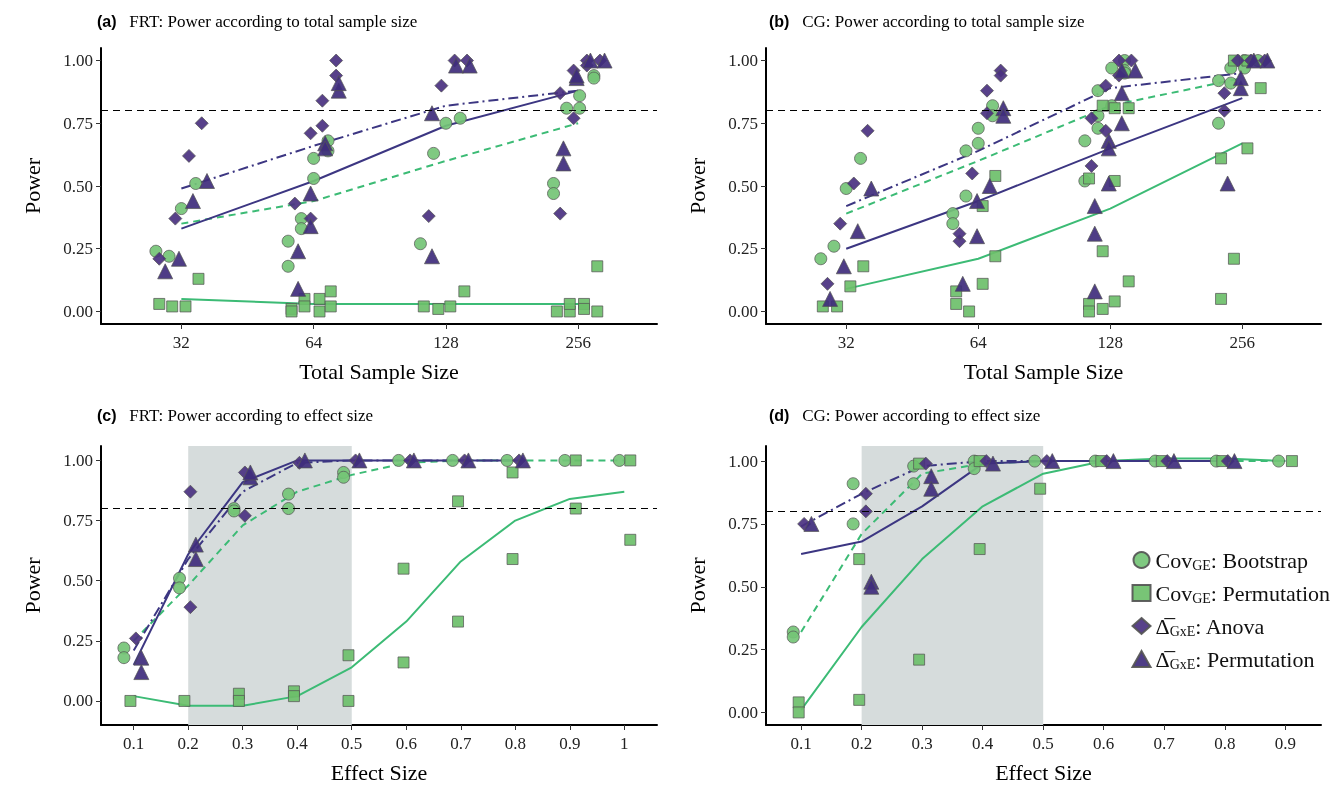 The width and height of the screenshot is (1343, 788). What do you see at coordinates (257, 21) in the screenshot?
I see `chart-title: (a) FRT: Power according to total sample size` at bounding box center [257, 21].